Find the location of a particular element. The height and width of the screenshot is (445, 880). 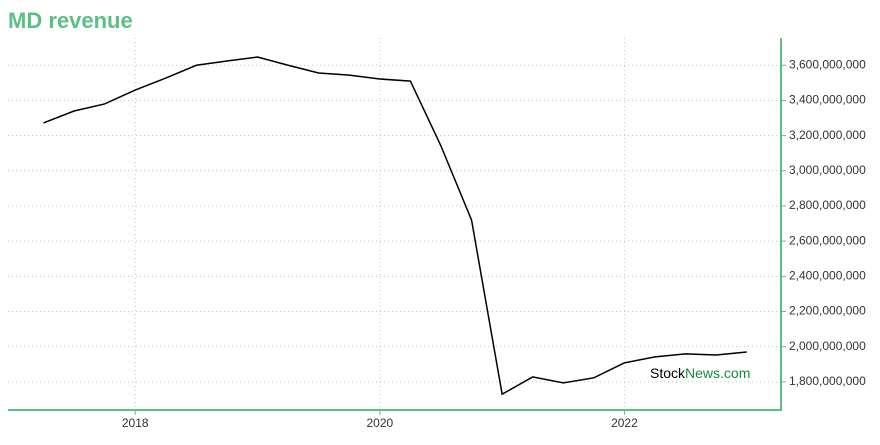

x-tick-label: 2022 is located at coordinates (624, 423).